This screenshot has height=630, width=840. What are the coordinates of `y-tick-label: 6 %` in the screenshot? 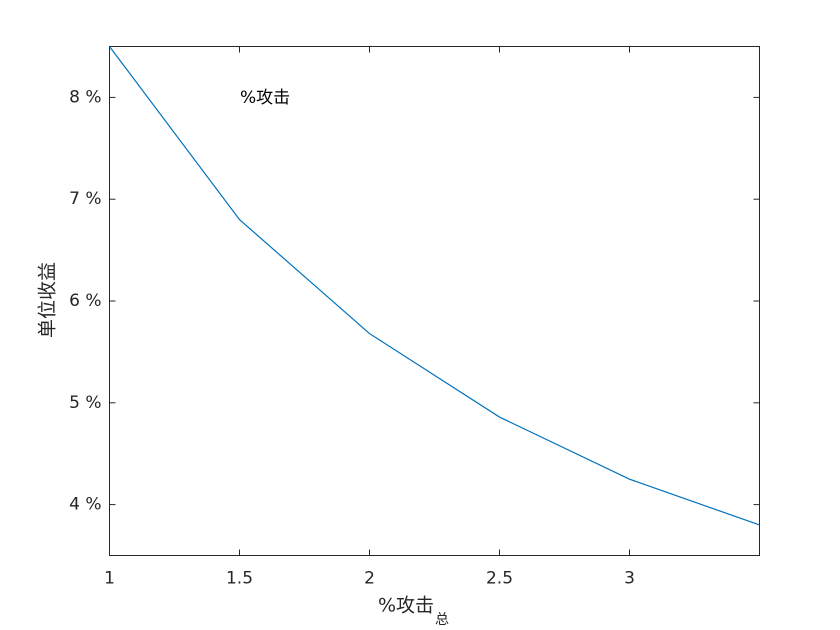 It's located at (85, 301).